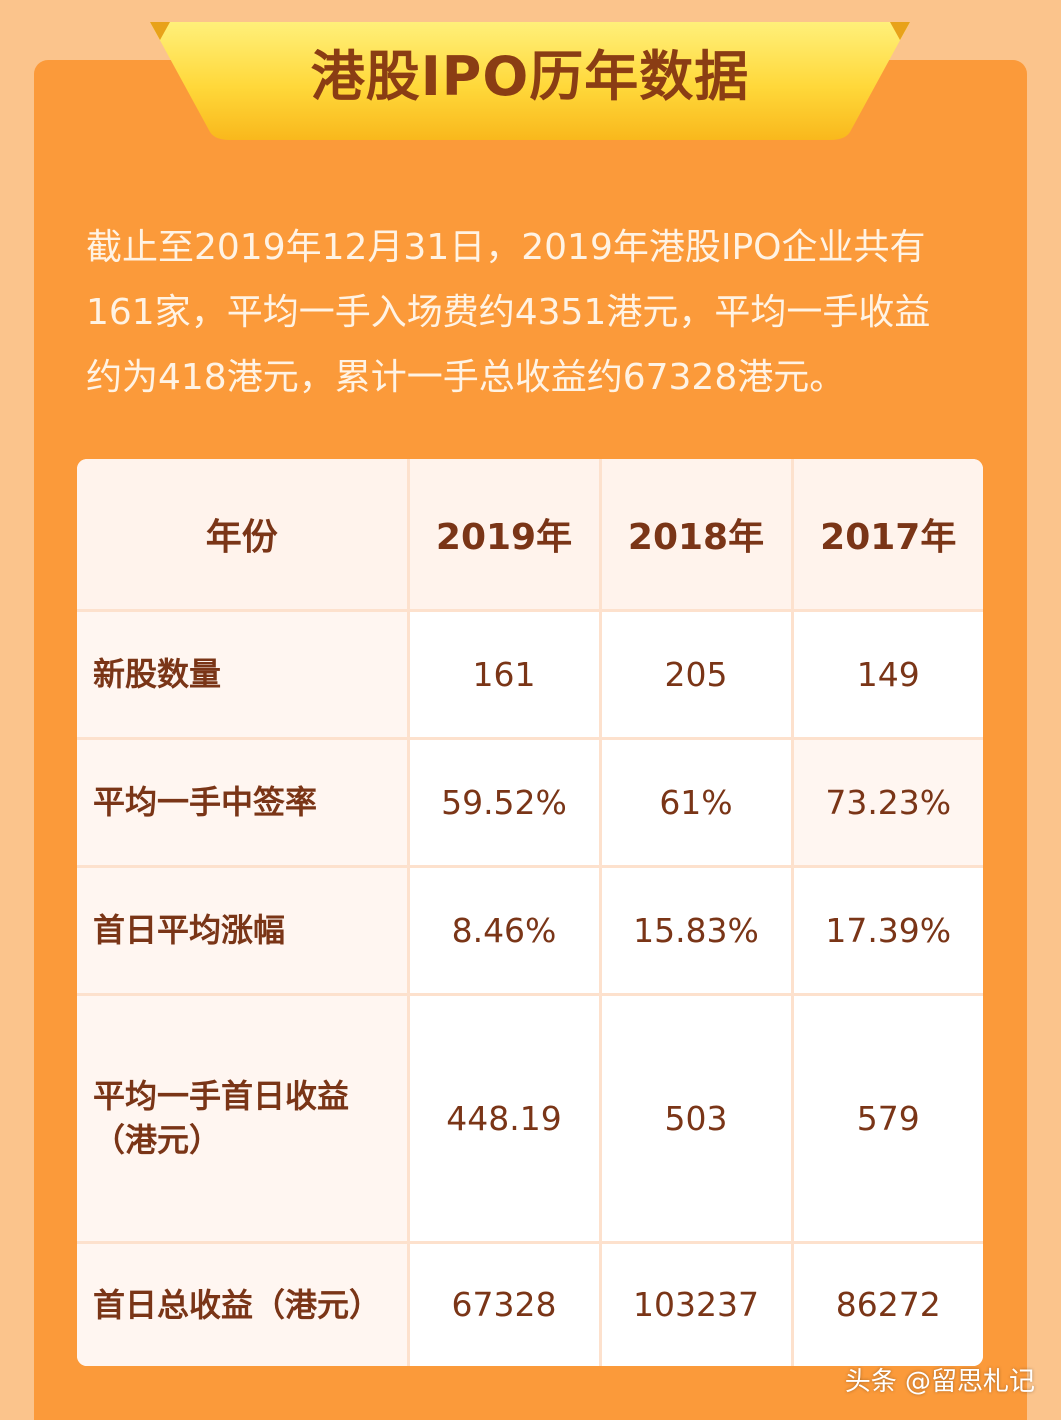  I want to click on table-row: 新股数量 161 205 149, so click(530, 674).